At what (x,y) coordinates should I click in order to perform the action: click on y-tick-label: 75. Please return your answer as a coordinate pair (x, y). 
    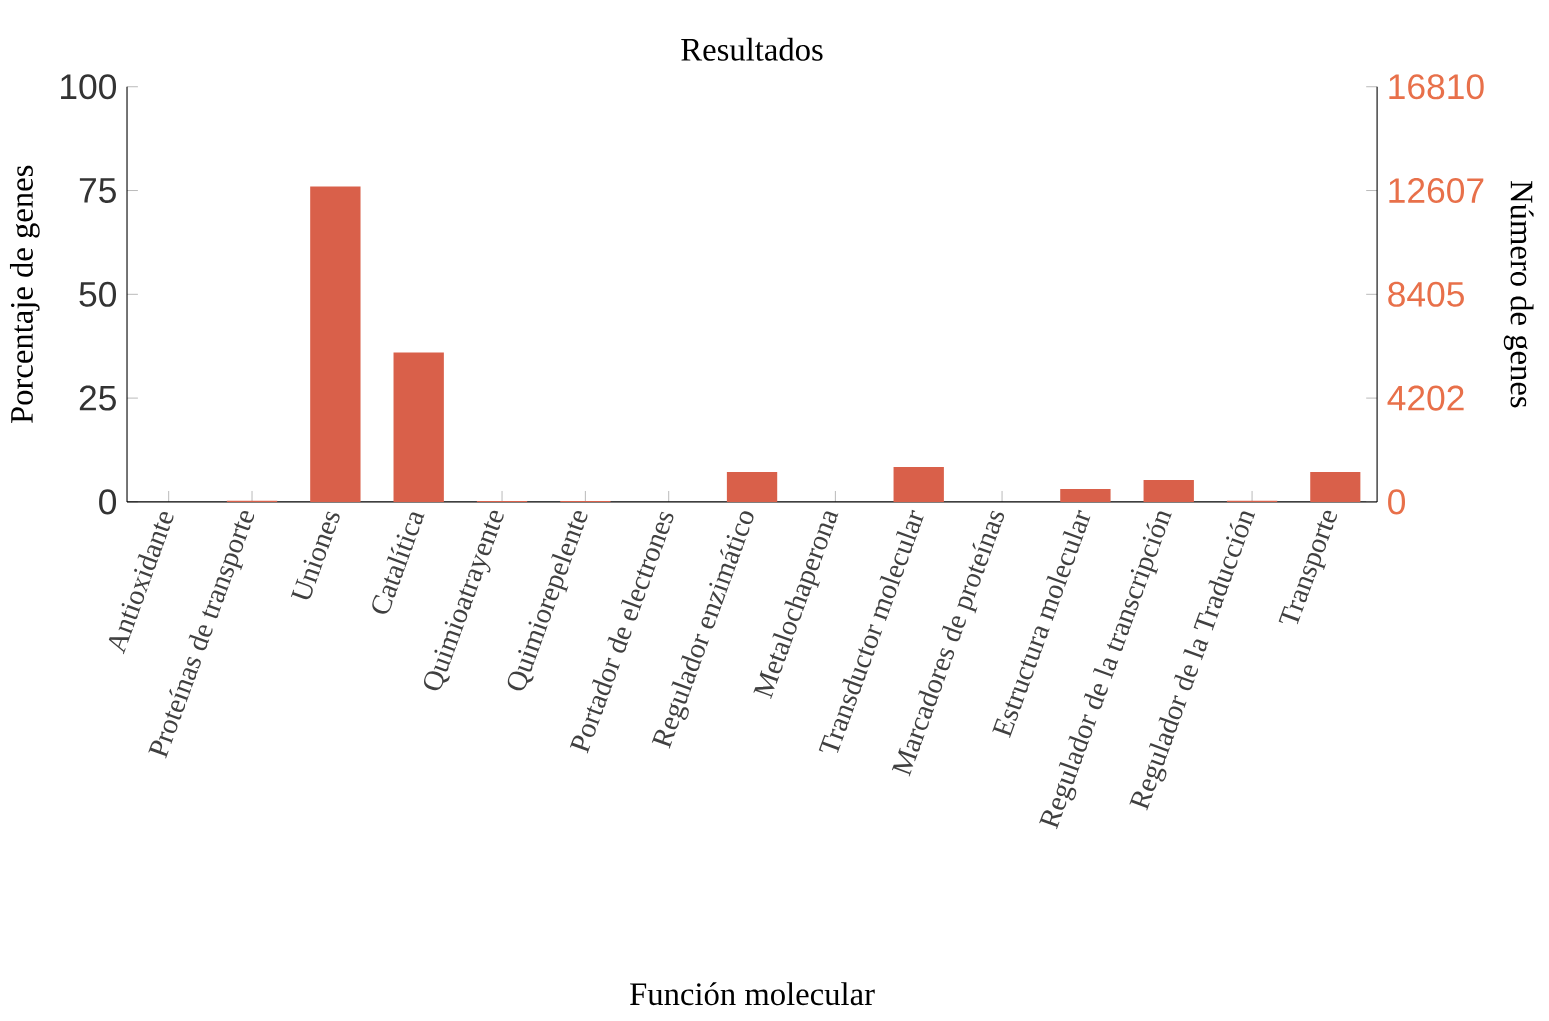
    Looking at the image, I should click on (97, 190).